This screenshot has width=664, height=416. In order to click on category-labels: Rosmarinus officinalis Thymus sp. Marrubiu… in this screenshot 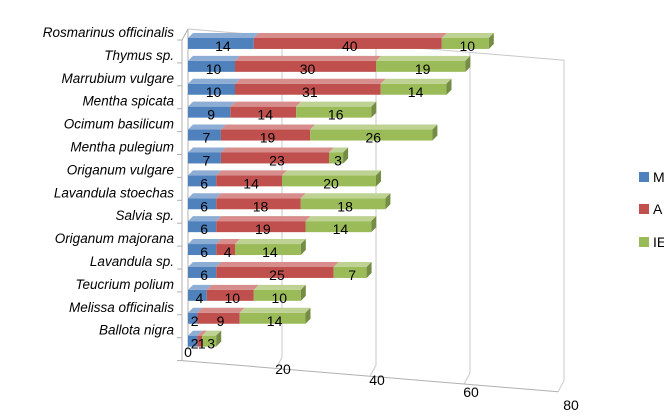, I will do `click(109, 181)`.